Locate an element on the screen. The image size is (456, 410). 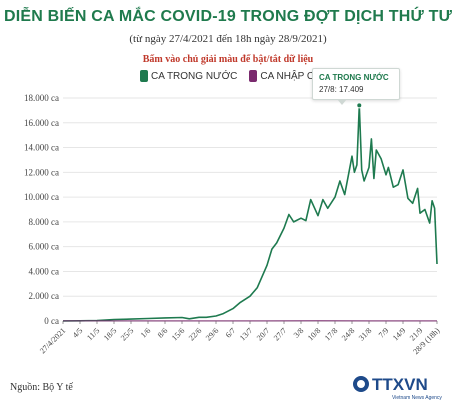
x-tick-label: 11/5 is located at coordinates (93, 334).